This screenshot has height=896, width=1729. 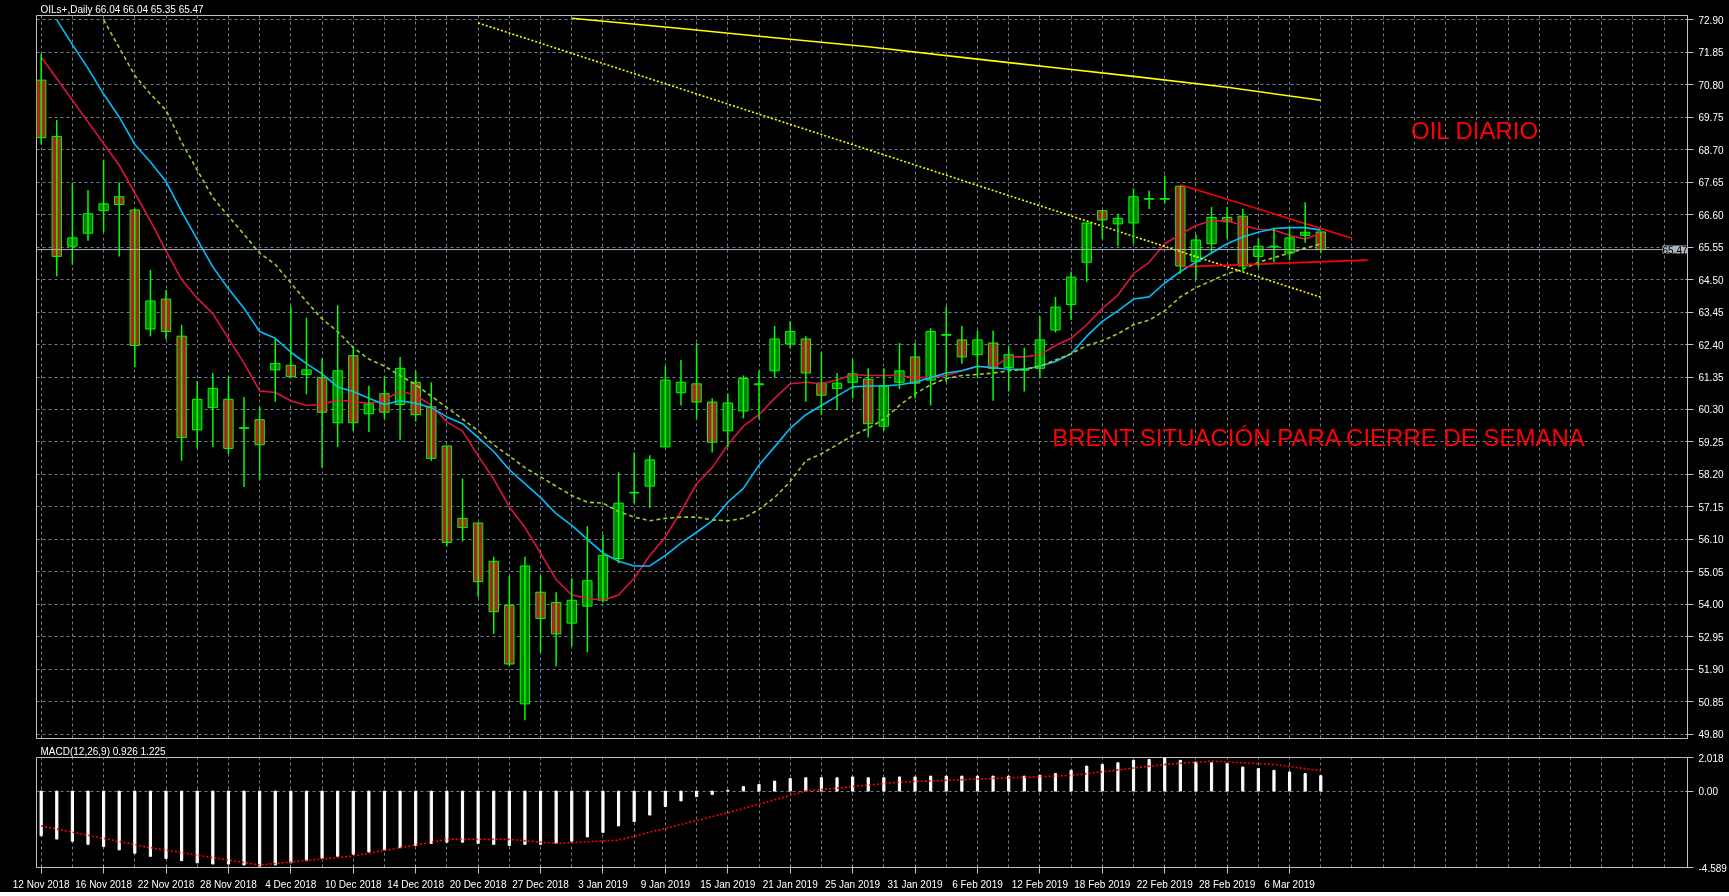 I want to click on y-tick-label: 63.45, so click(x=1711, y=313).